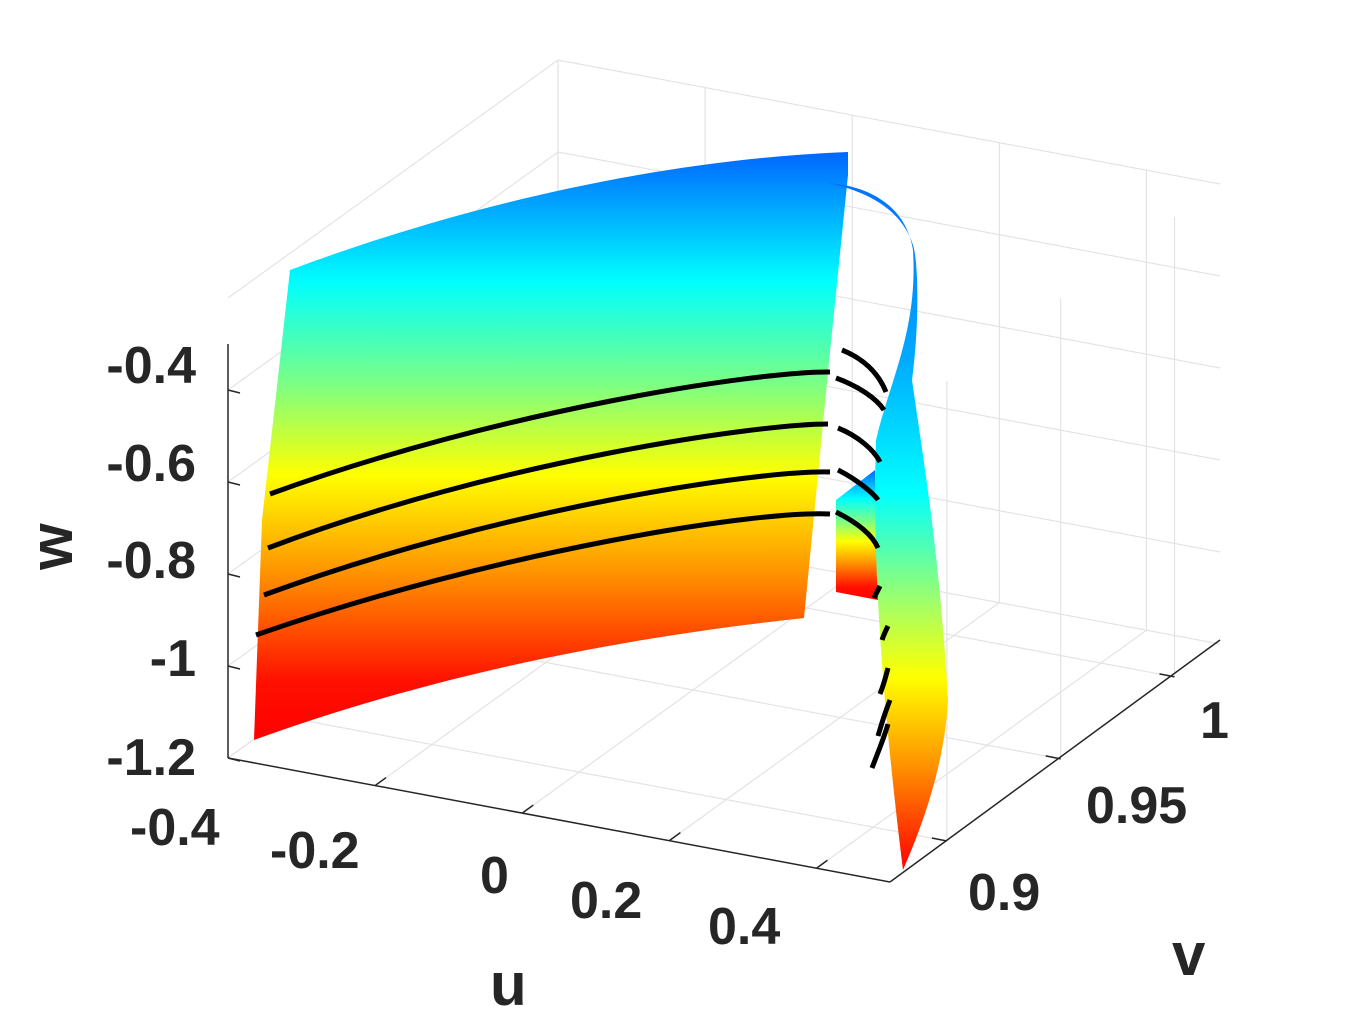 The image size is (1346, 1022). Describe the element at coordinates (616, 779) in the screenshot. I see `floor-grid-v-line` at that location.